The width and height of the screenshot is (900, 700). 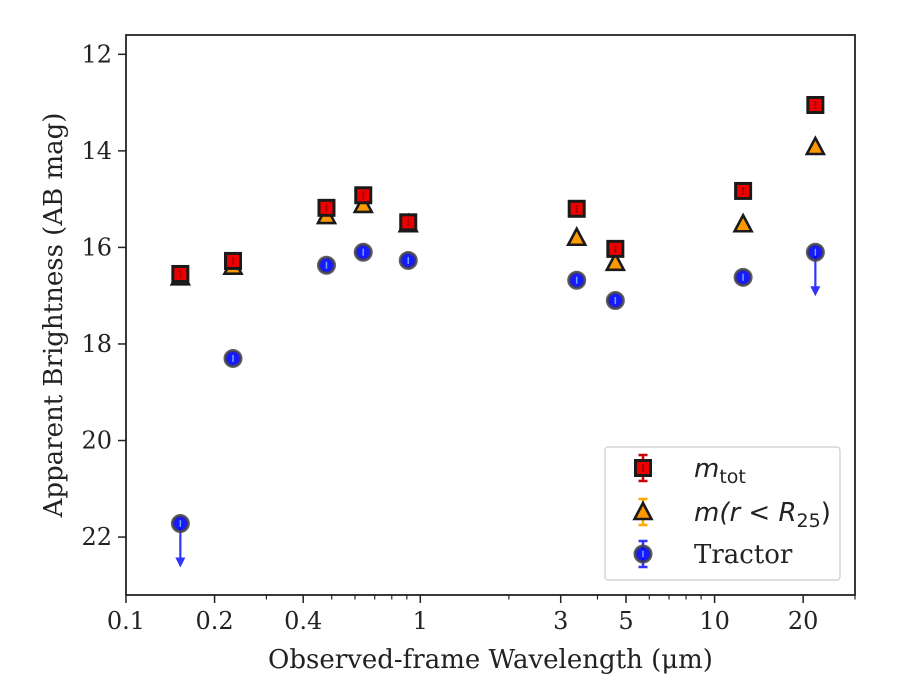 What do you see at coordinates (720, 471) in the screenshot?
I see `legend-label: mtot` at bounding box center [720, 471].